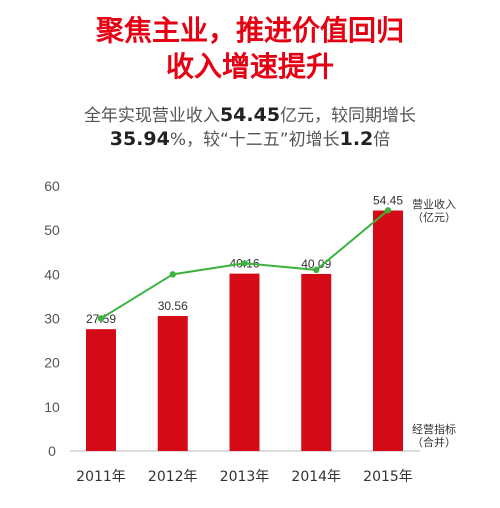  Describe the element at coordinates (249, 66) in the screenshot. I see `chart-title-line2: 收入增速提升` at that location.